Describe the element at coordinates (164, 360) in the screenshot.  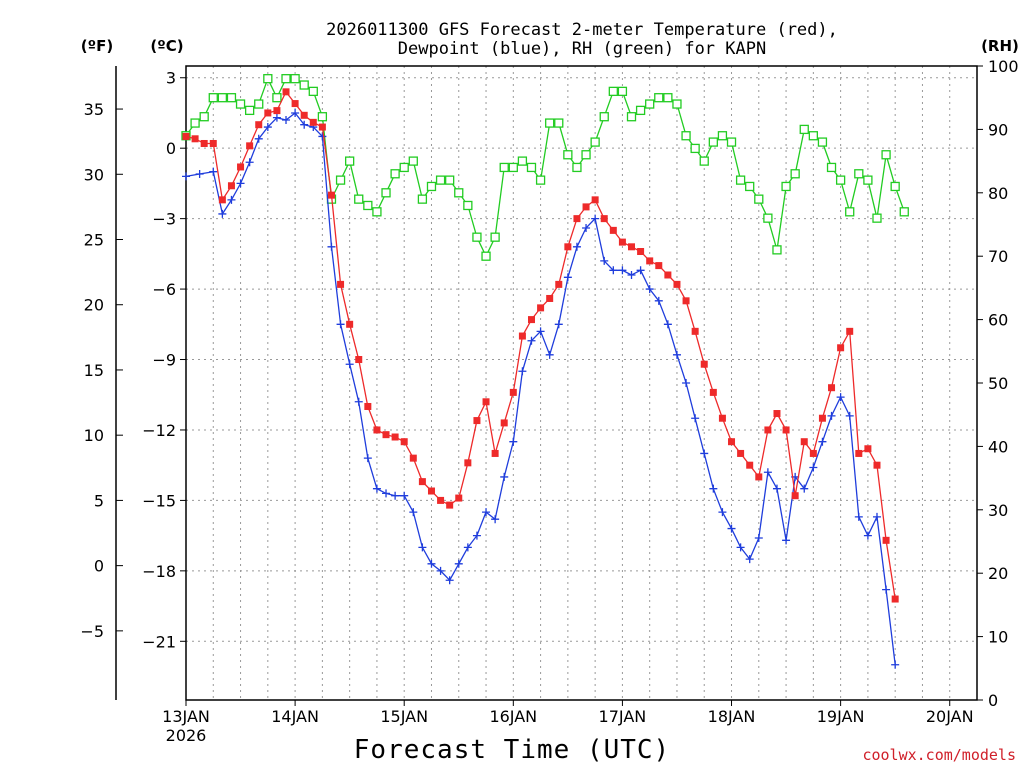
I see `celsius-axis: 3 0 −3 −6 −9 −12 −15 −18 −21` at that location.